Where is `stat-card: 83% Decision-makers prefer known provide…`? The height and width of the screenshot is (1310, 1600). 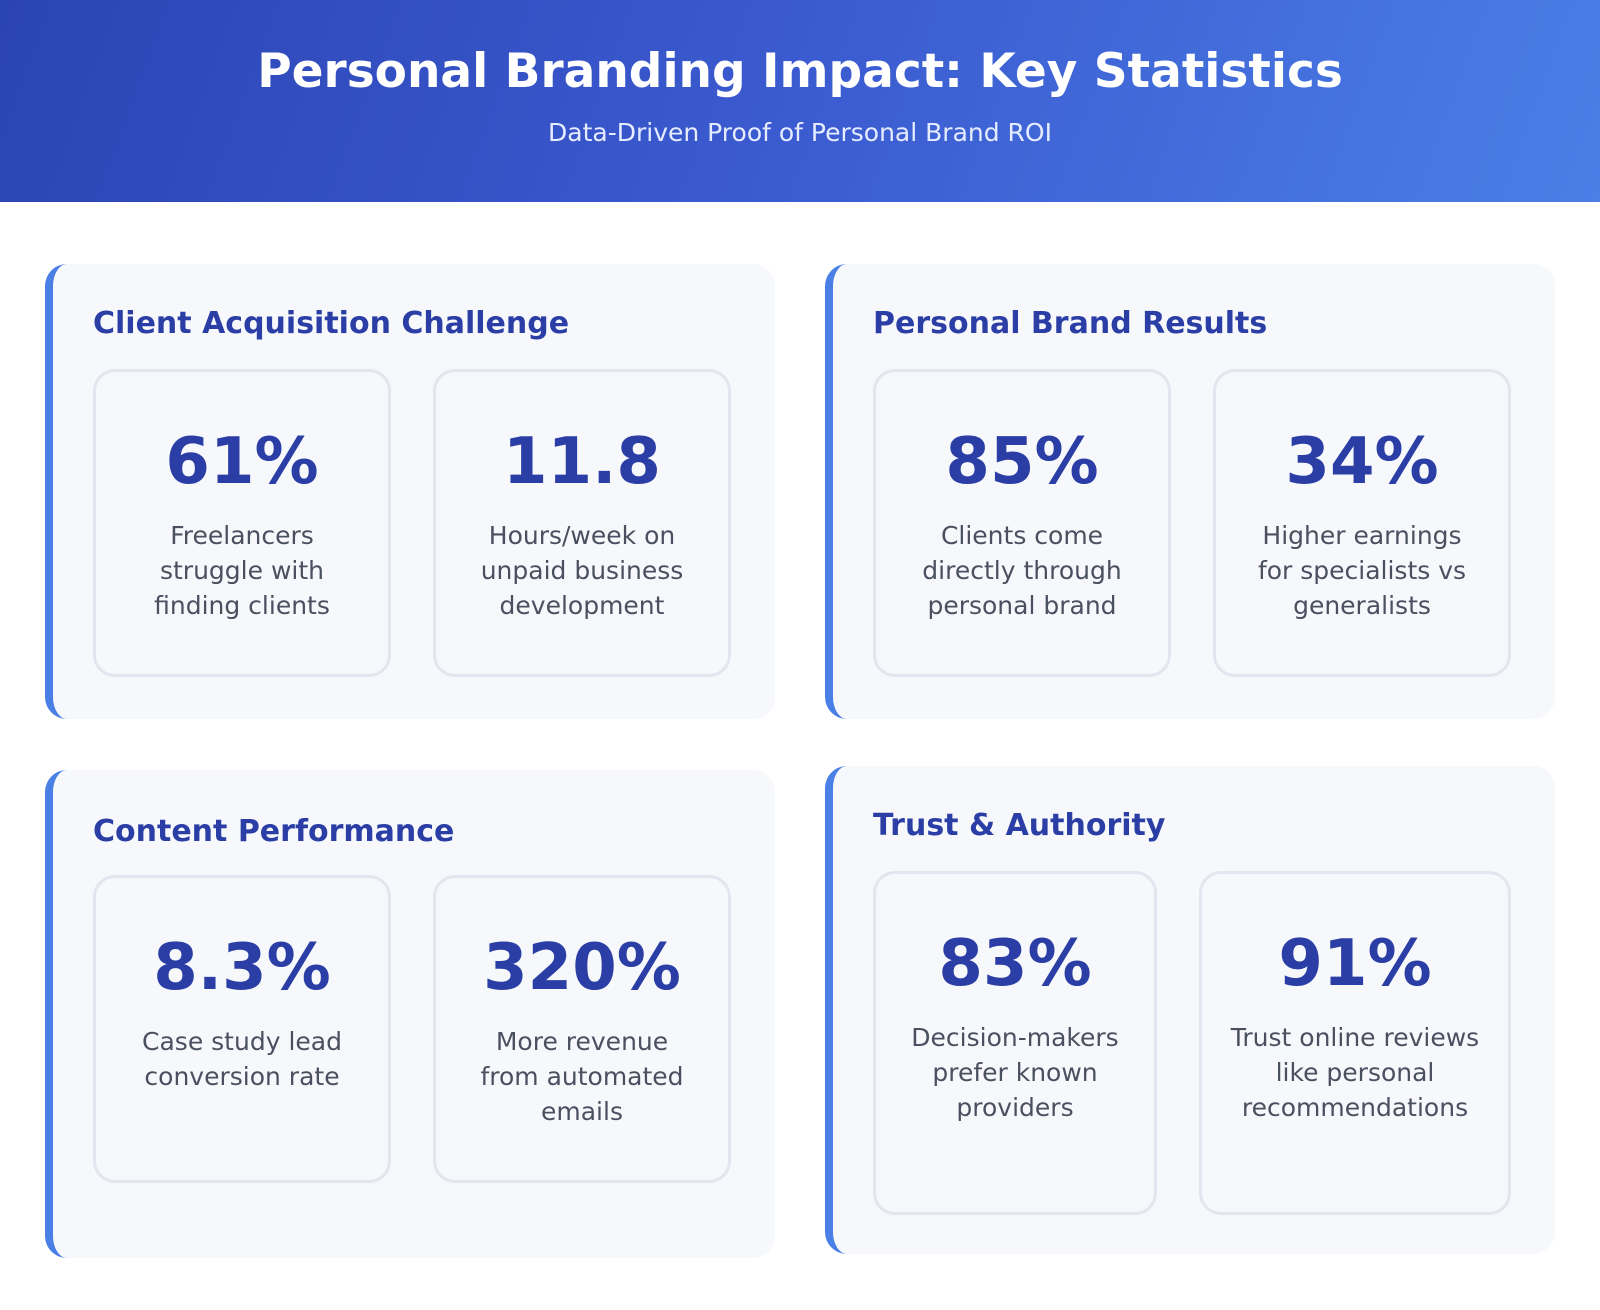
stat-card: 83% Decision-makers prefer known provide… is located at coordinates (1015, 1043).